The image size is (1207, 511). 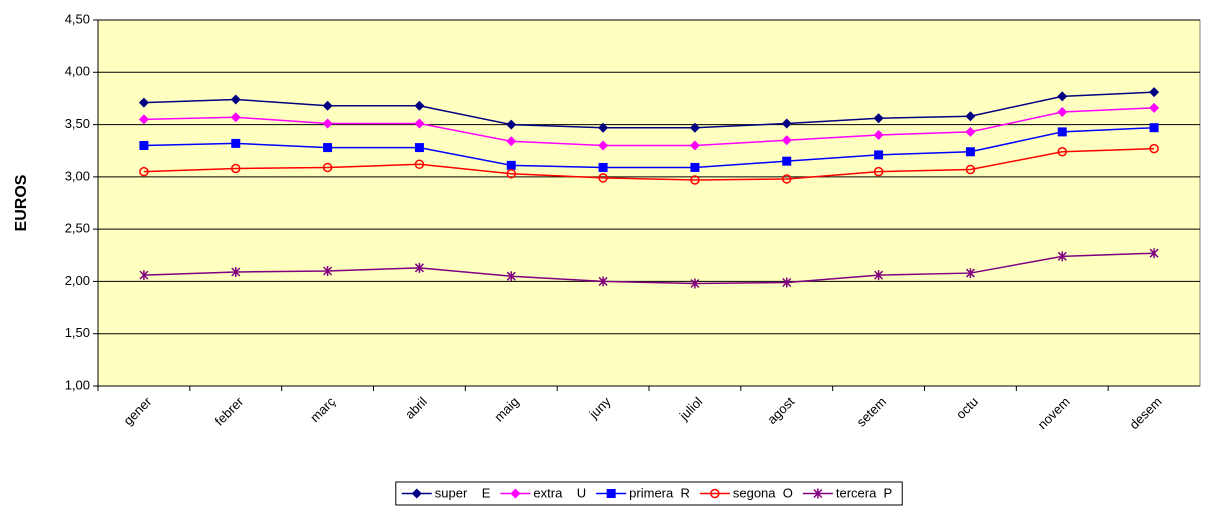 I want to click on legend-label: segona O, so click(x=763, y=492).